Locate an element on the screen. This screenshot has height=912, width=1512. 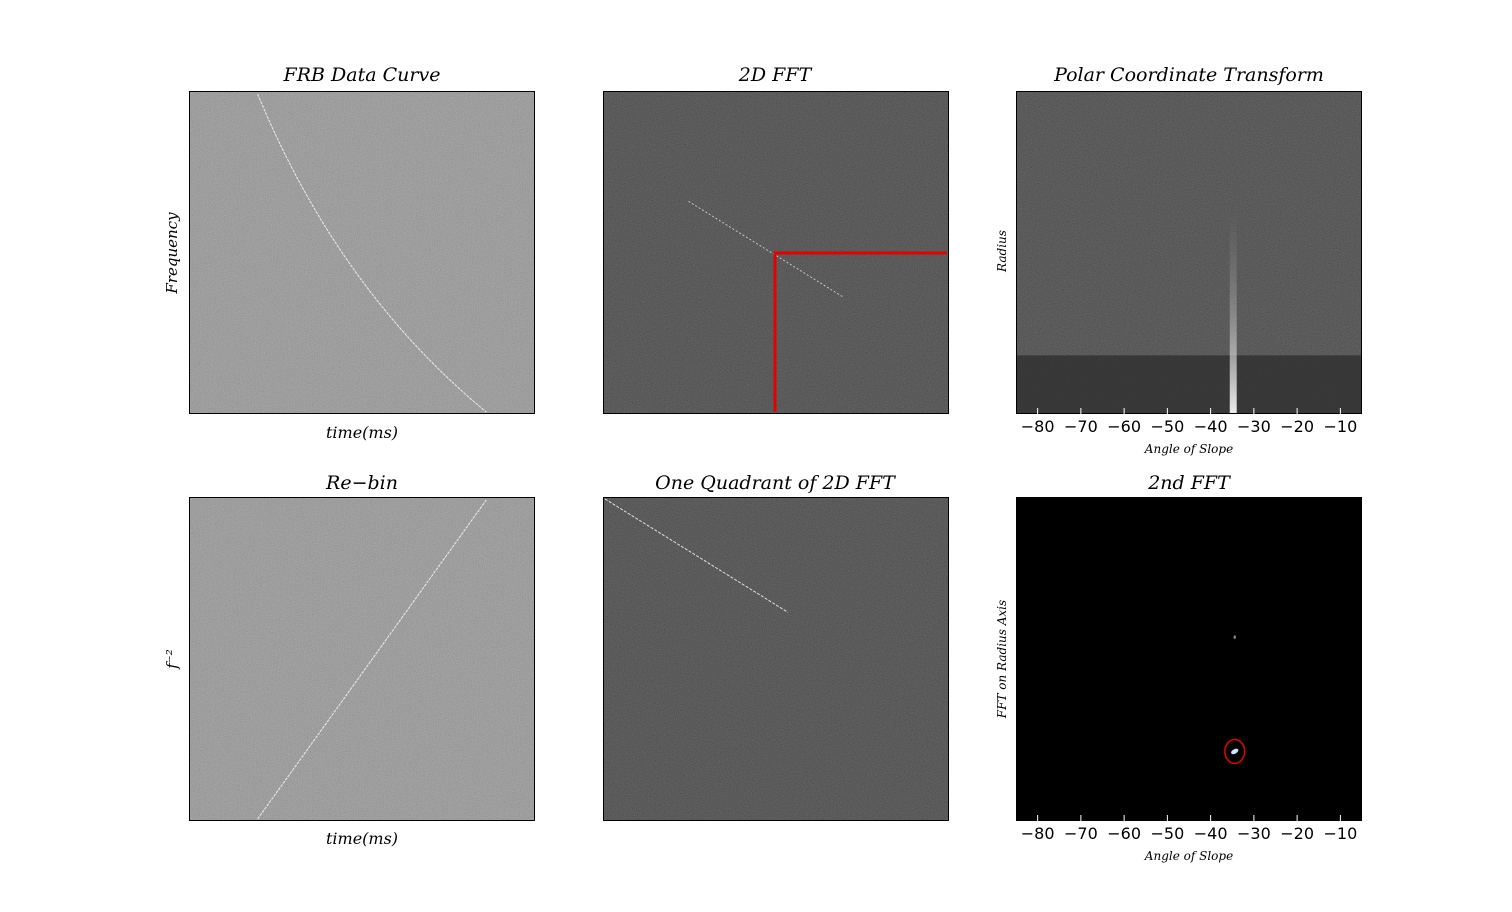
quadrant-marker is located at coordinates (860, 332).